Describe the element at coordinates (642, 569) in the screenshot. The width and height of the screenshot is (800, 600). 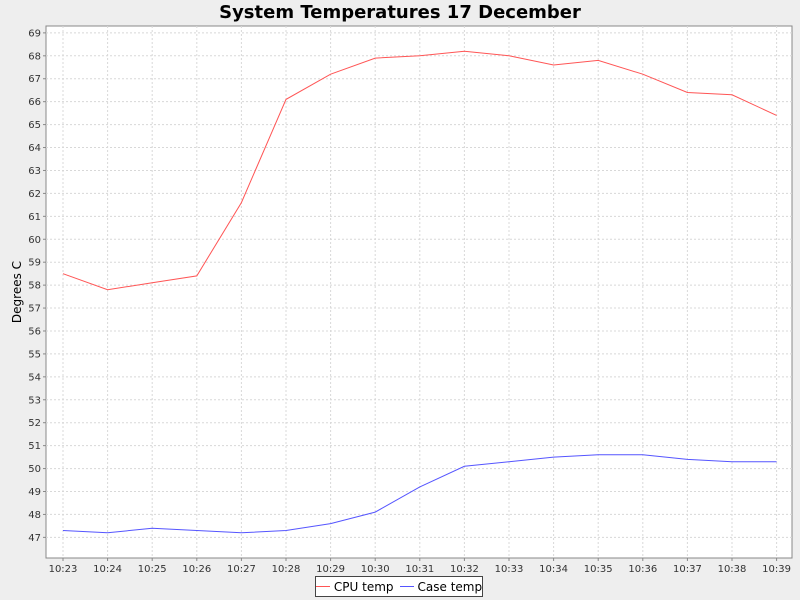
I see `x-tick-label: 10:36` at that location.